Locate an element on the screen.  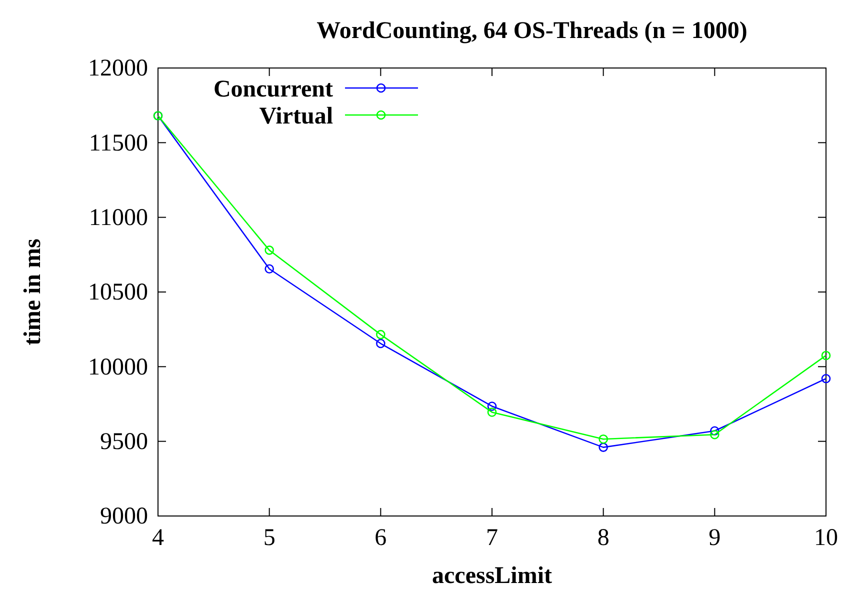
y-tick-label: 12000 is located at coordinates (118, 69).